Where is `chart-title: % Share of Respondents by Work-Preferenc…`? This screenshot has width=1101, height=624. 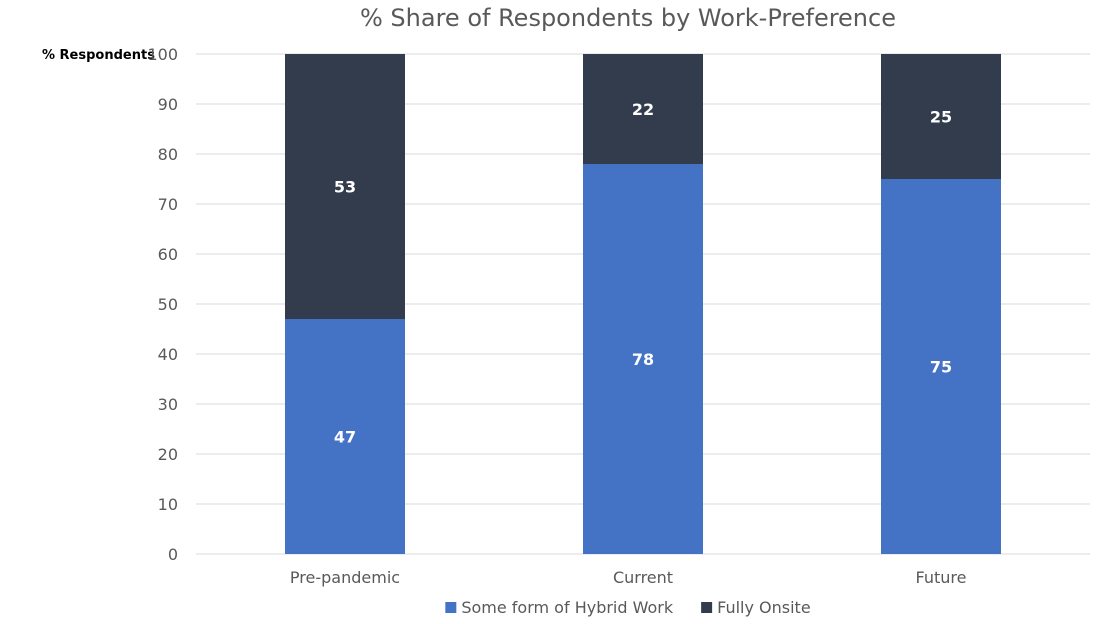
chart-title: % Share of Respondents by Work-Preferenc… is located at coordinates (628, 18).